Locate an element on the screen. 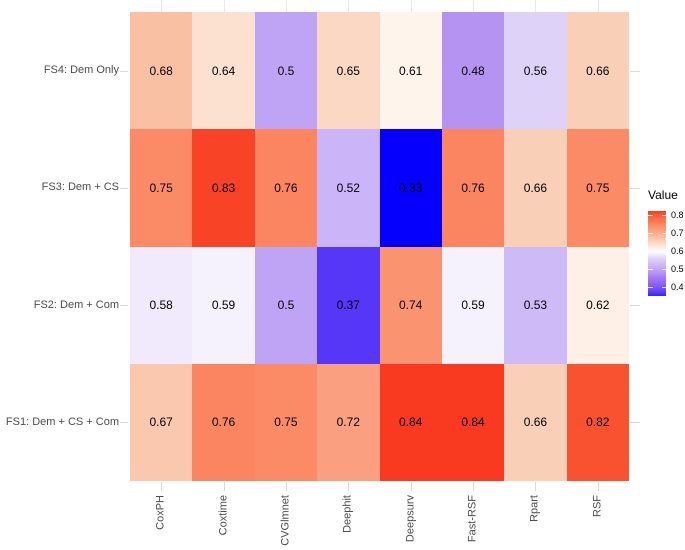 The height and width of the screenshot is (550, 685). heatmap-cell: 0.74 is located at coordinates (410, 305).